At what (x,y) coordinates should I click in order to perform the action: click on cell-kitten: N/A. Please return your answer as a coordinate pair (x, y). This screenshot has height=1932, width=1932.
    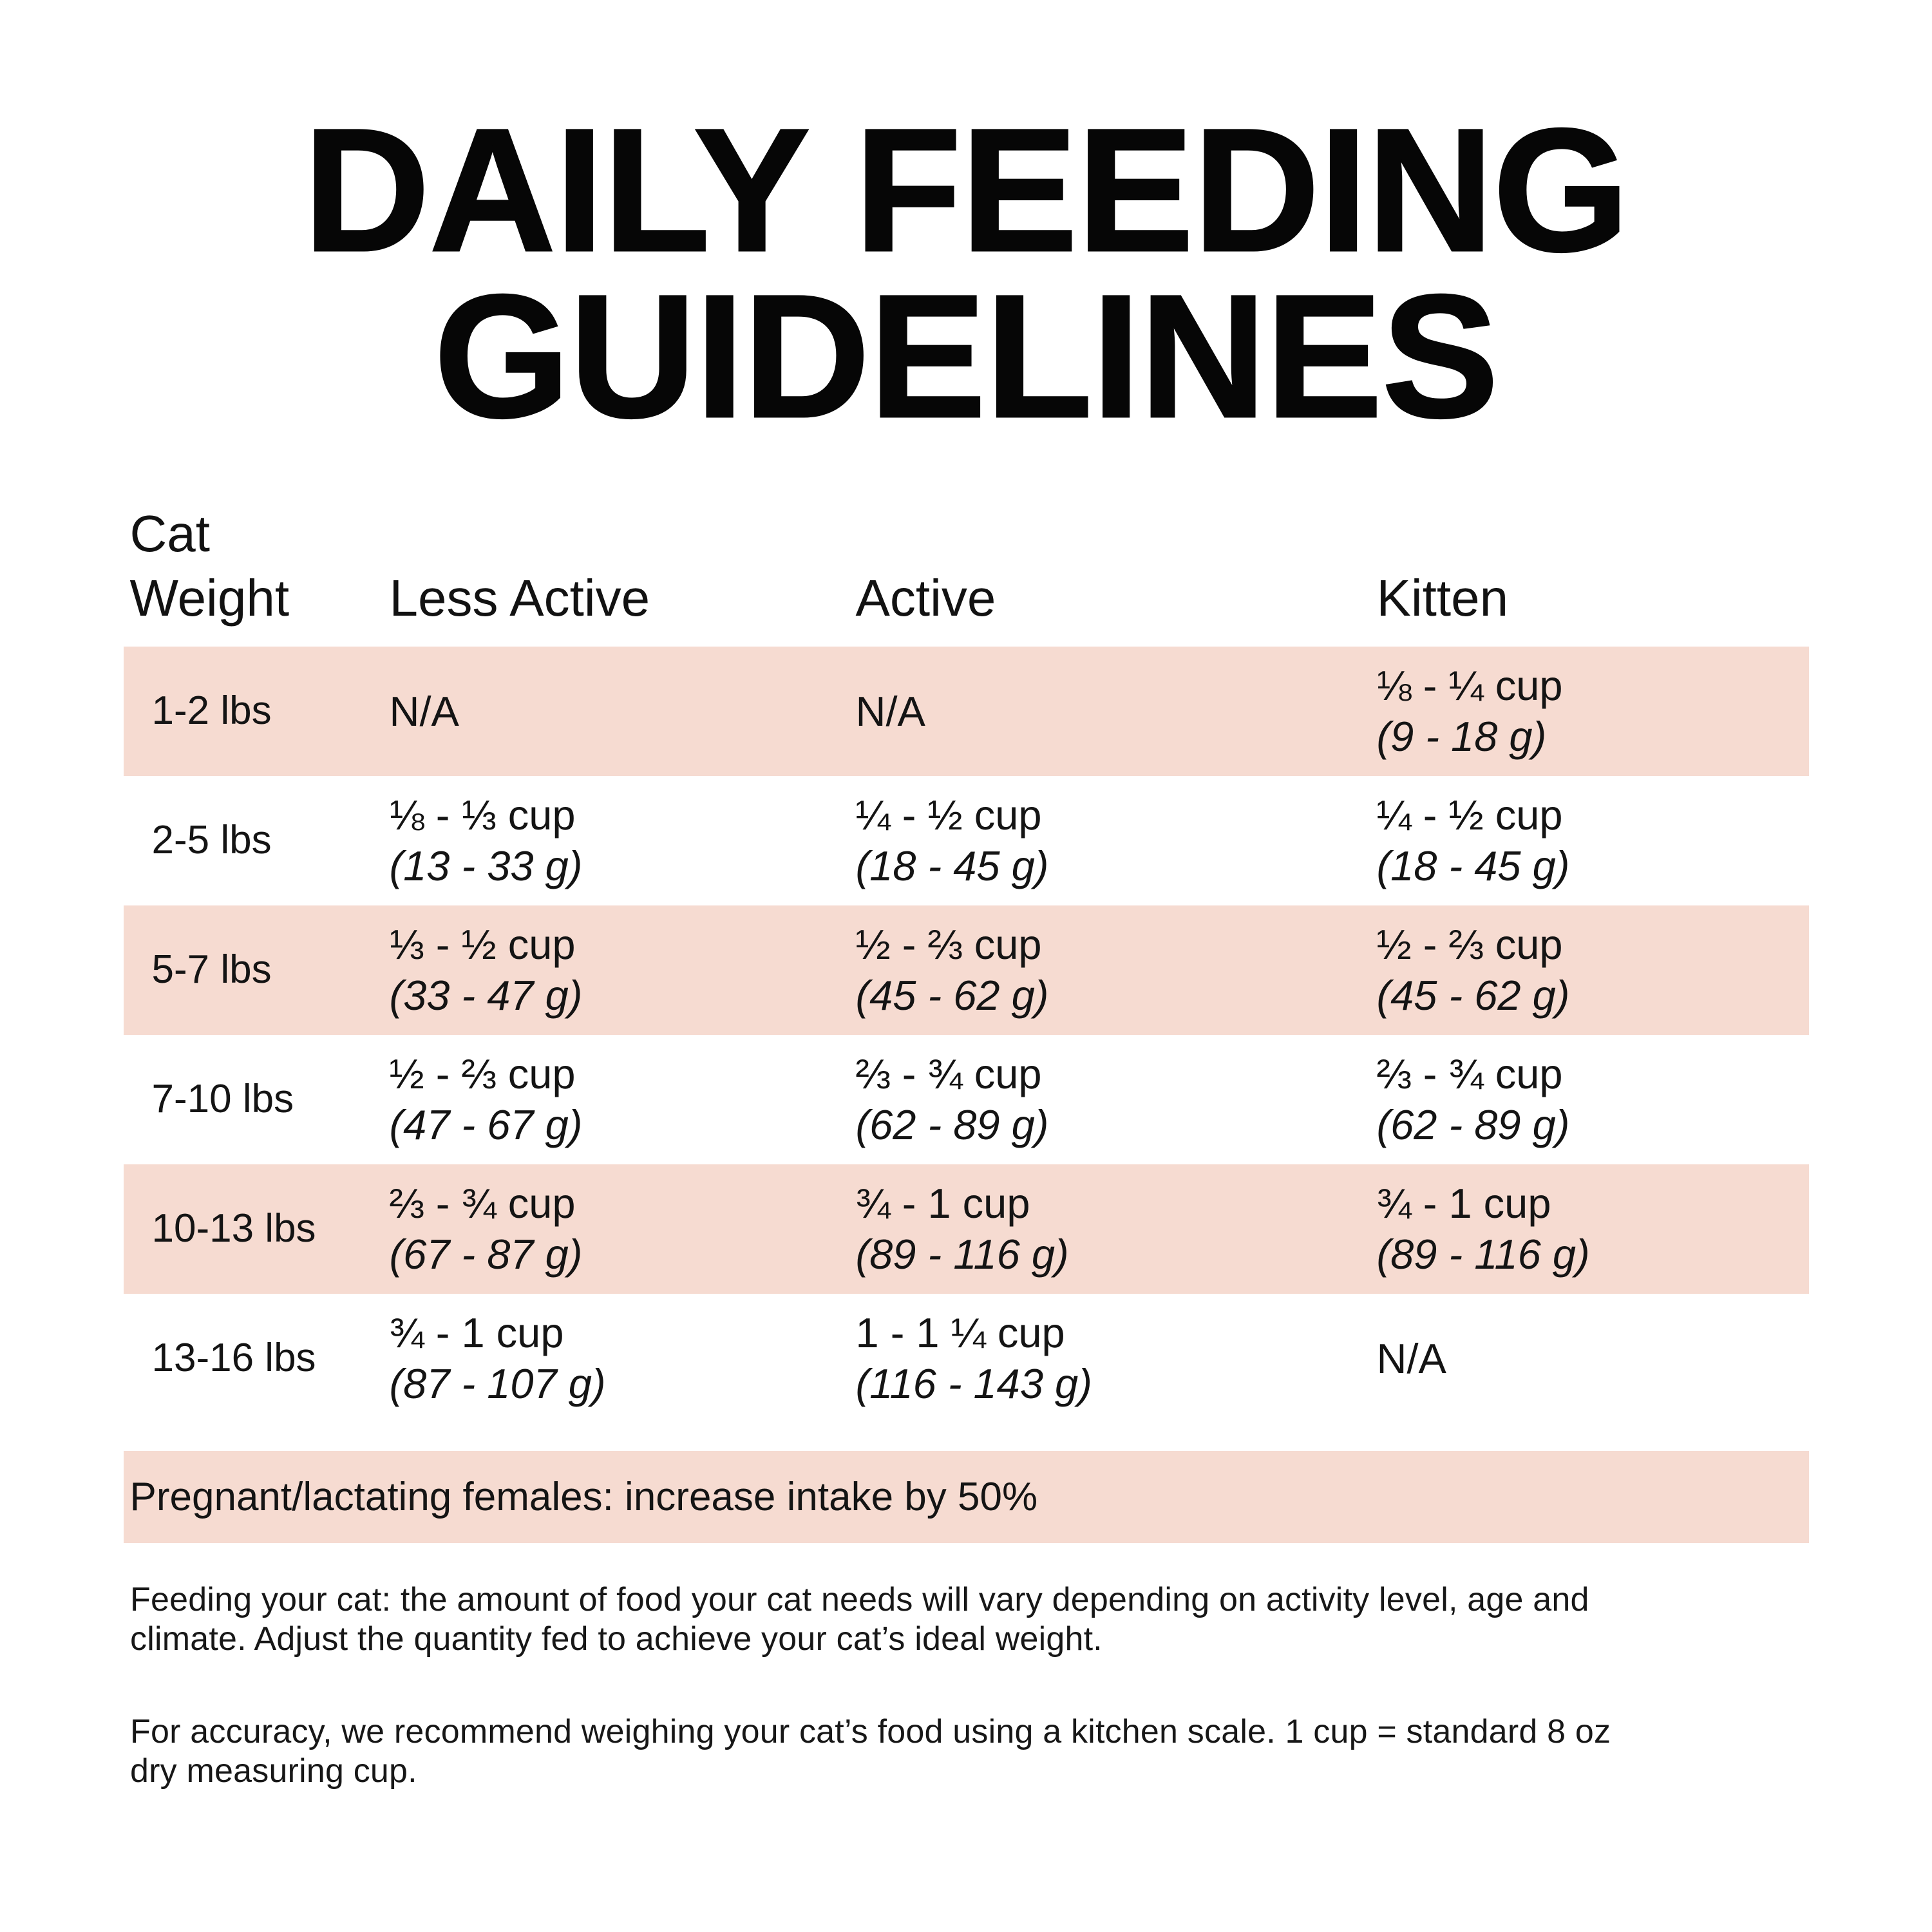
    Looking at the image, I should click on (1593, 1358).